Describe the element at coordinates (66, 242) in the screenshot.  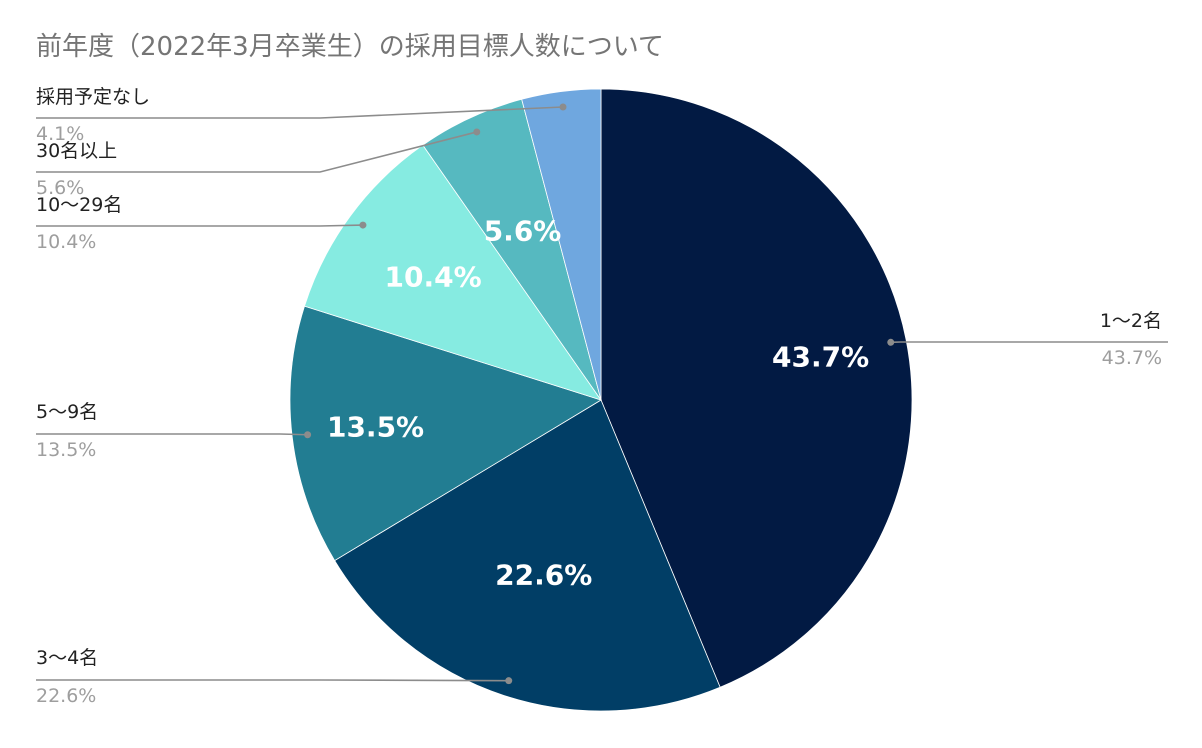
I see `slice-4-percent-label: 10.4%` at that location.